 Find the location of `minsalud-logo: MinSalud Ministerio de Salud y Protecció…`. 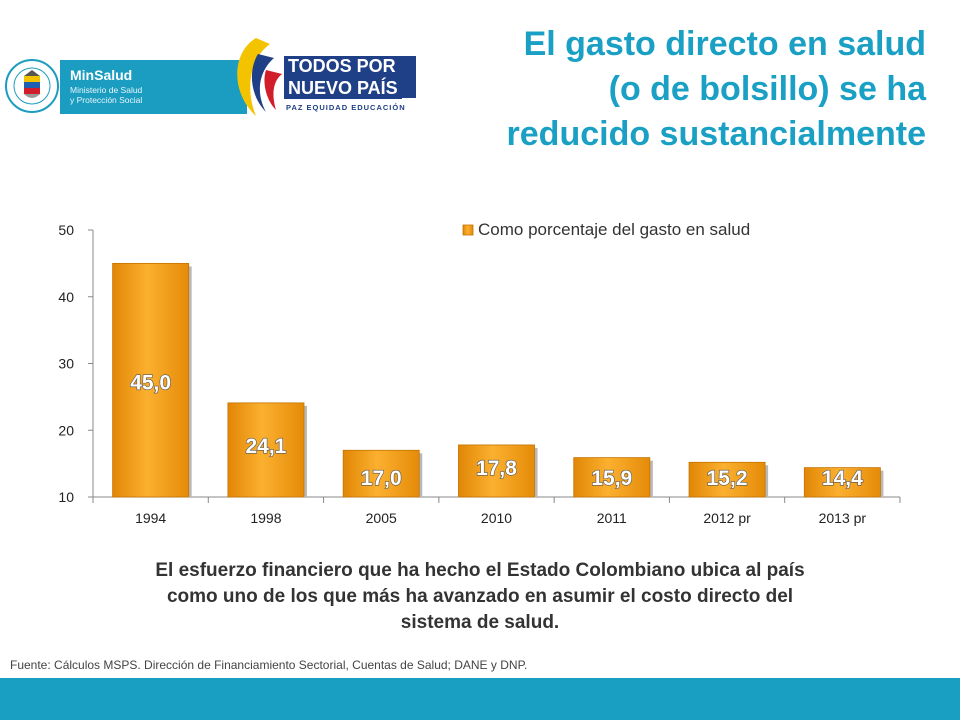

minsalud-logo: MinSalud Ministerio de Salud y Protecció… is located at coordinates (153, 87).